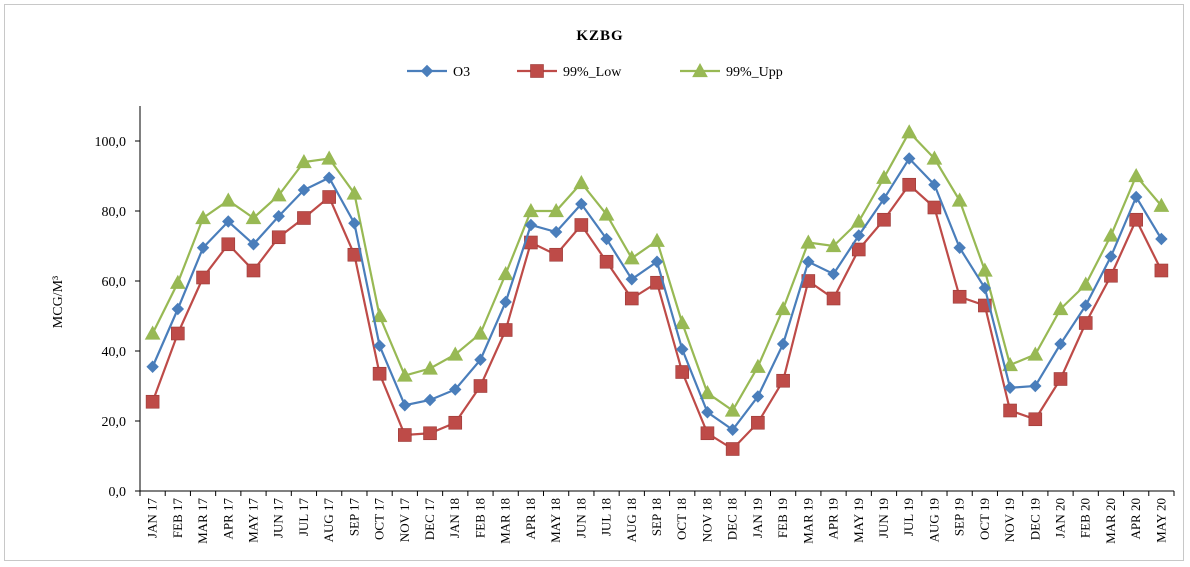  I want to click on x-tick-label: MAR 19, so click(807, 521).